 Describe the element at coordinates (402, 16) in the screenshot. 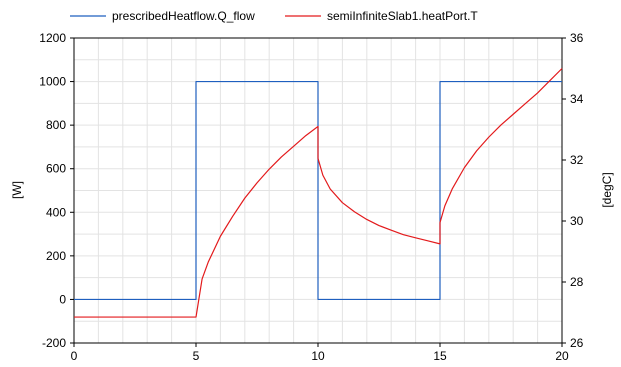

I see `legend-label-temperature: semiInfiniteSlab1.heatPort.T` at that location.